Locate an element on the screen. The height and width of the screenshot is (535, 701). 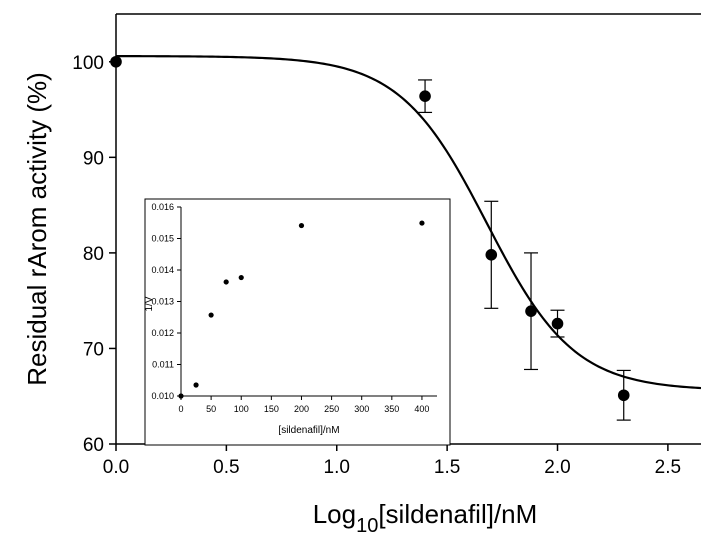
inset-y-tick-label: 0.014 is located at coordinates (162, 270).